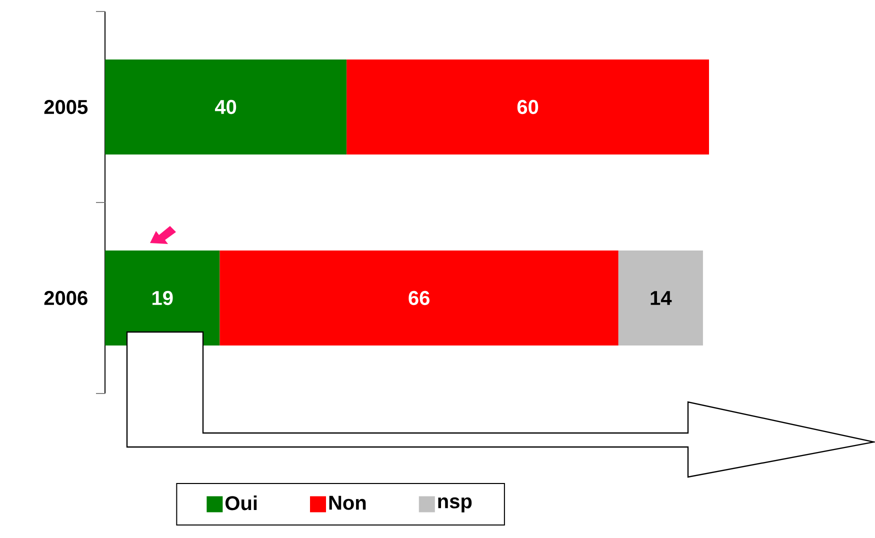 The image size is (875, 538). I want to click on data-label: 66, so click(419, 298).